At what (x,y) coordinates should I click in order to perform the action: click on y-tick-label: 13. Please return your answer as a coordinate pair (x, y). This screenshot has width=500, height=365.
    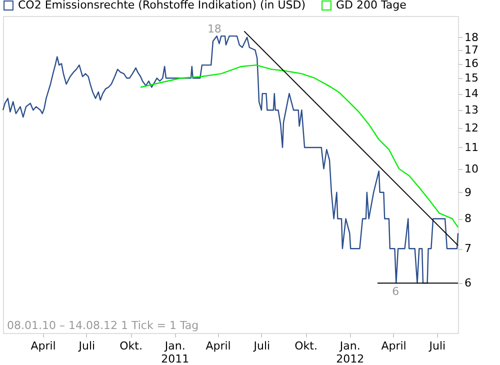
    Looking at the image, I should click on (471, 110).